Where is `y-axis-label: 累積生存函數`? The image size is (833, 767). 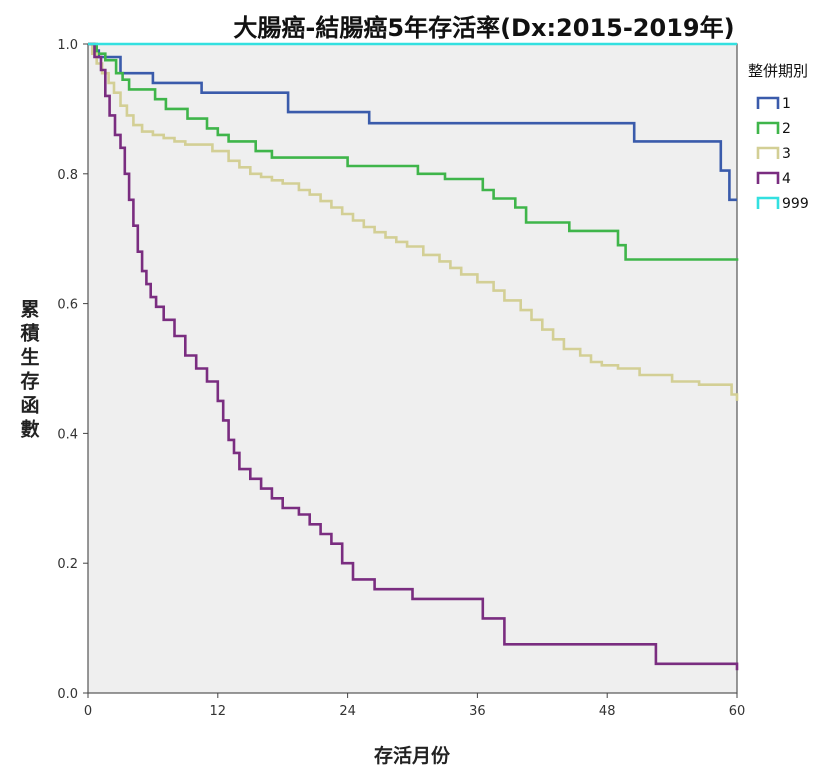
y-axis-label: 累積生存函數 is located at coordinates (29, 370).